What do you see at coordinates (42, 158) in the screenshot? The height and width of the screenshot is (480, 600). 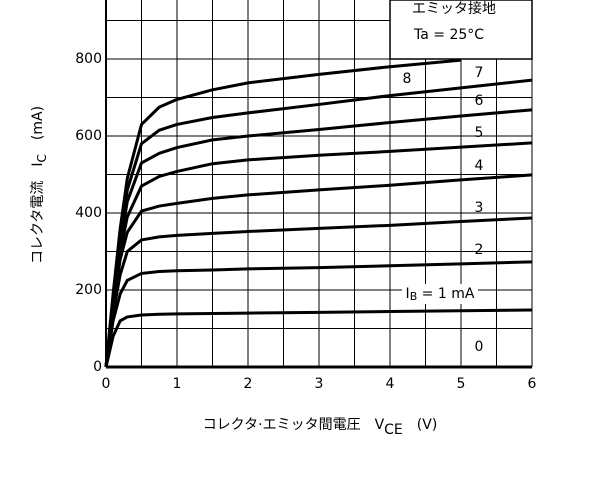 I see `title-sub: C` at bounding box center [42, 158].